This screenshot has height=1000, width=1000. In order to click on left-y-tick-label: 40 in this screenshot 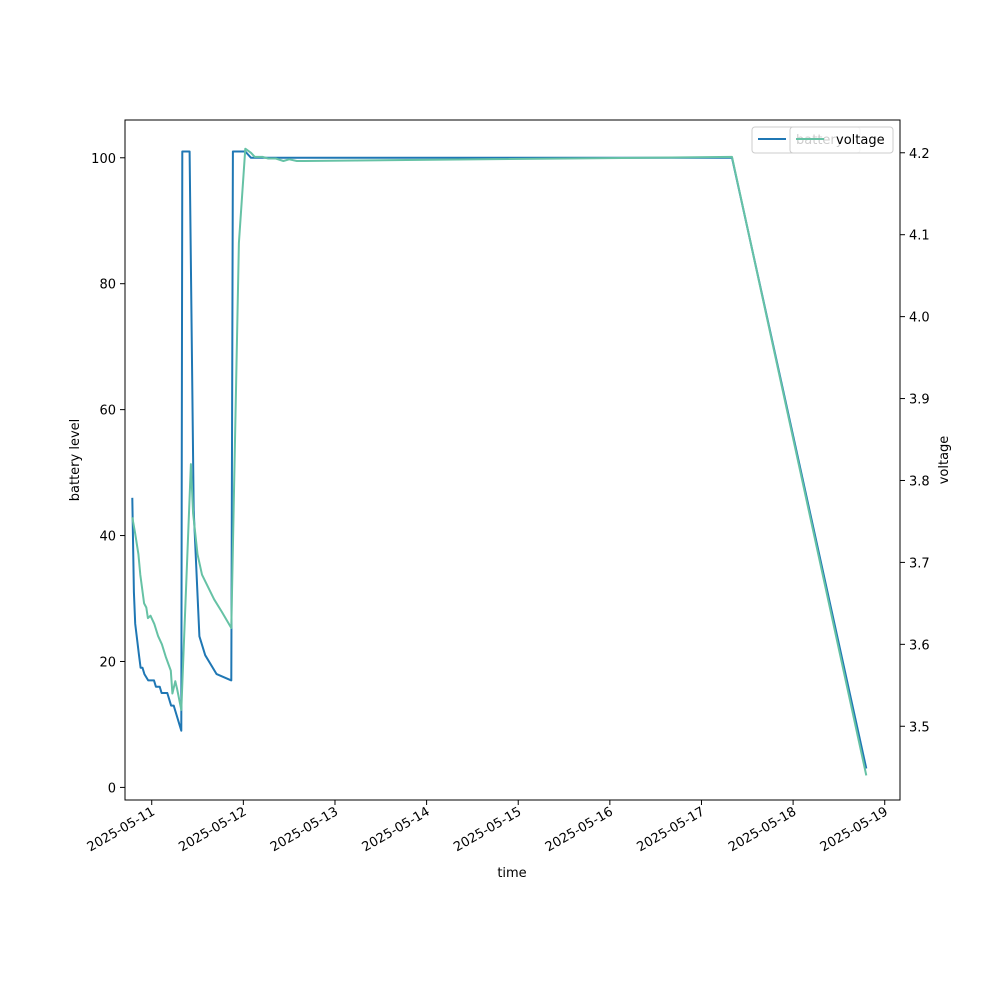, I will do `click(107, 537)`.